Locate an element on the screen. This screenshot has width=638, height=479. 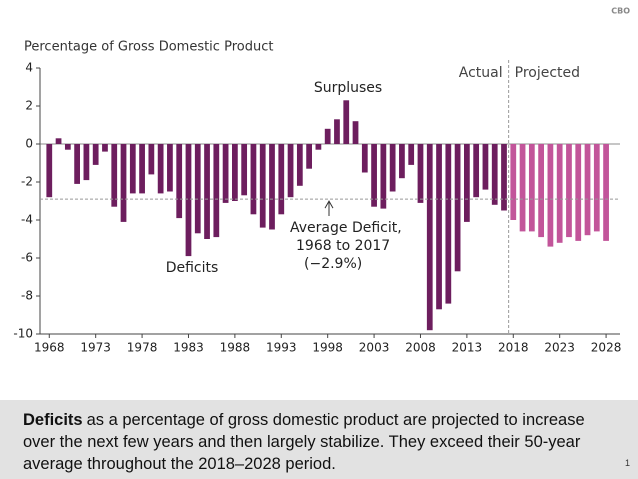
x-tick-label: 2003 is located at coordinates (374, 348).